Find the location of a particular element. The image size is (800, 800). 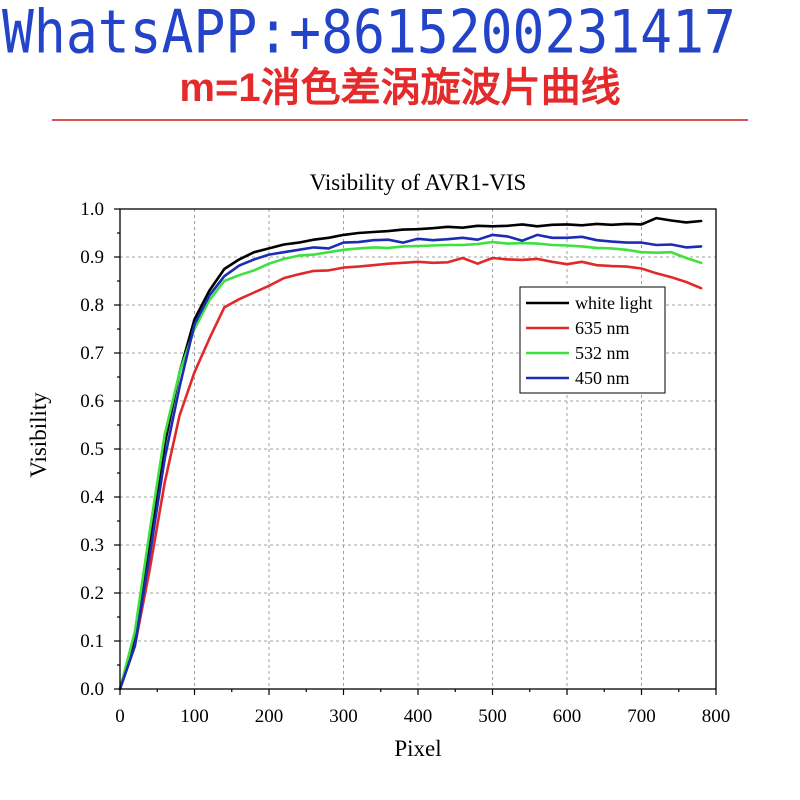

chart-title: Visibility of AVR1-VIS is located at coordinates (418, 182).